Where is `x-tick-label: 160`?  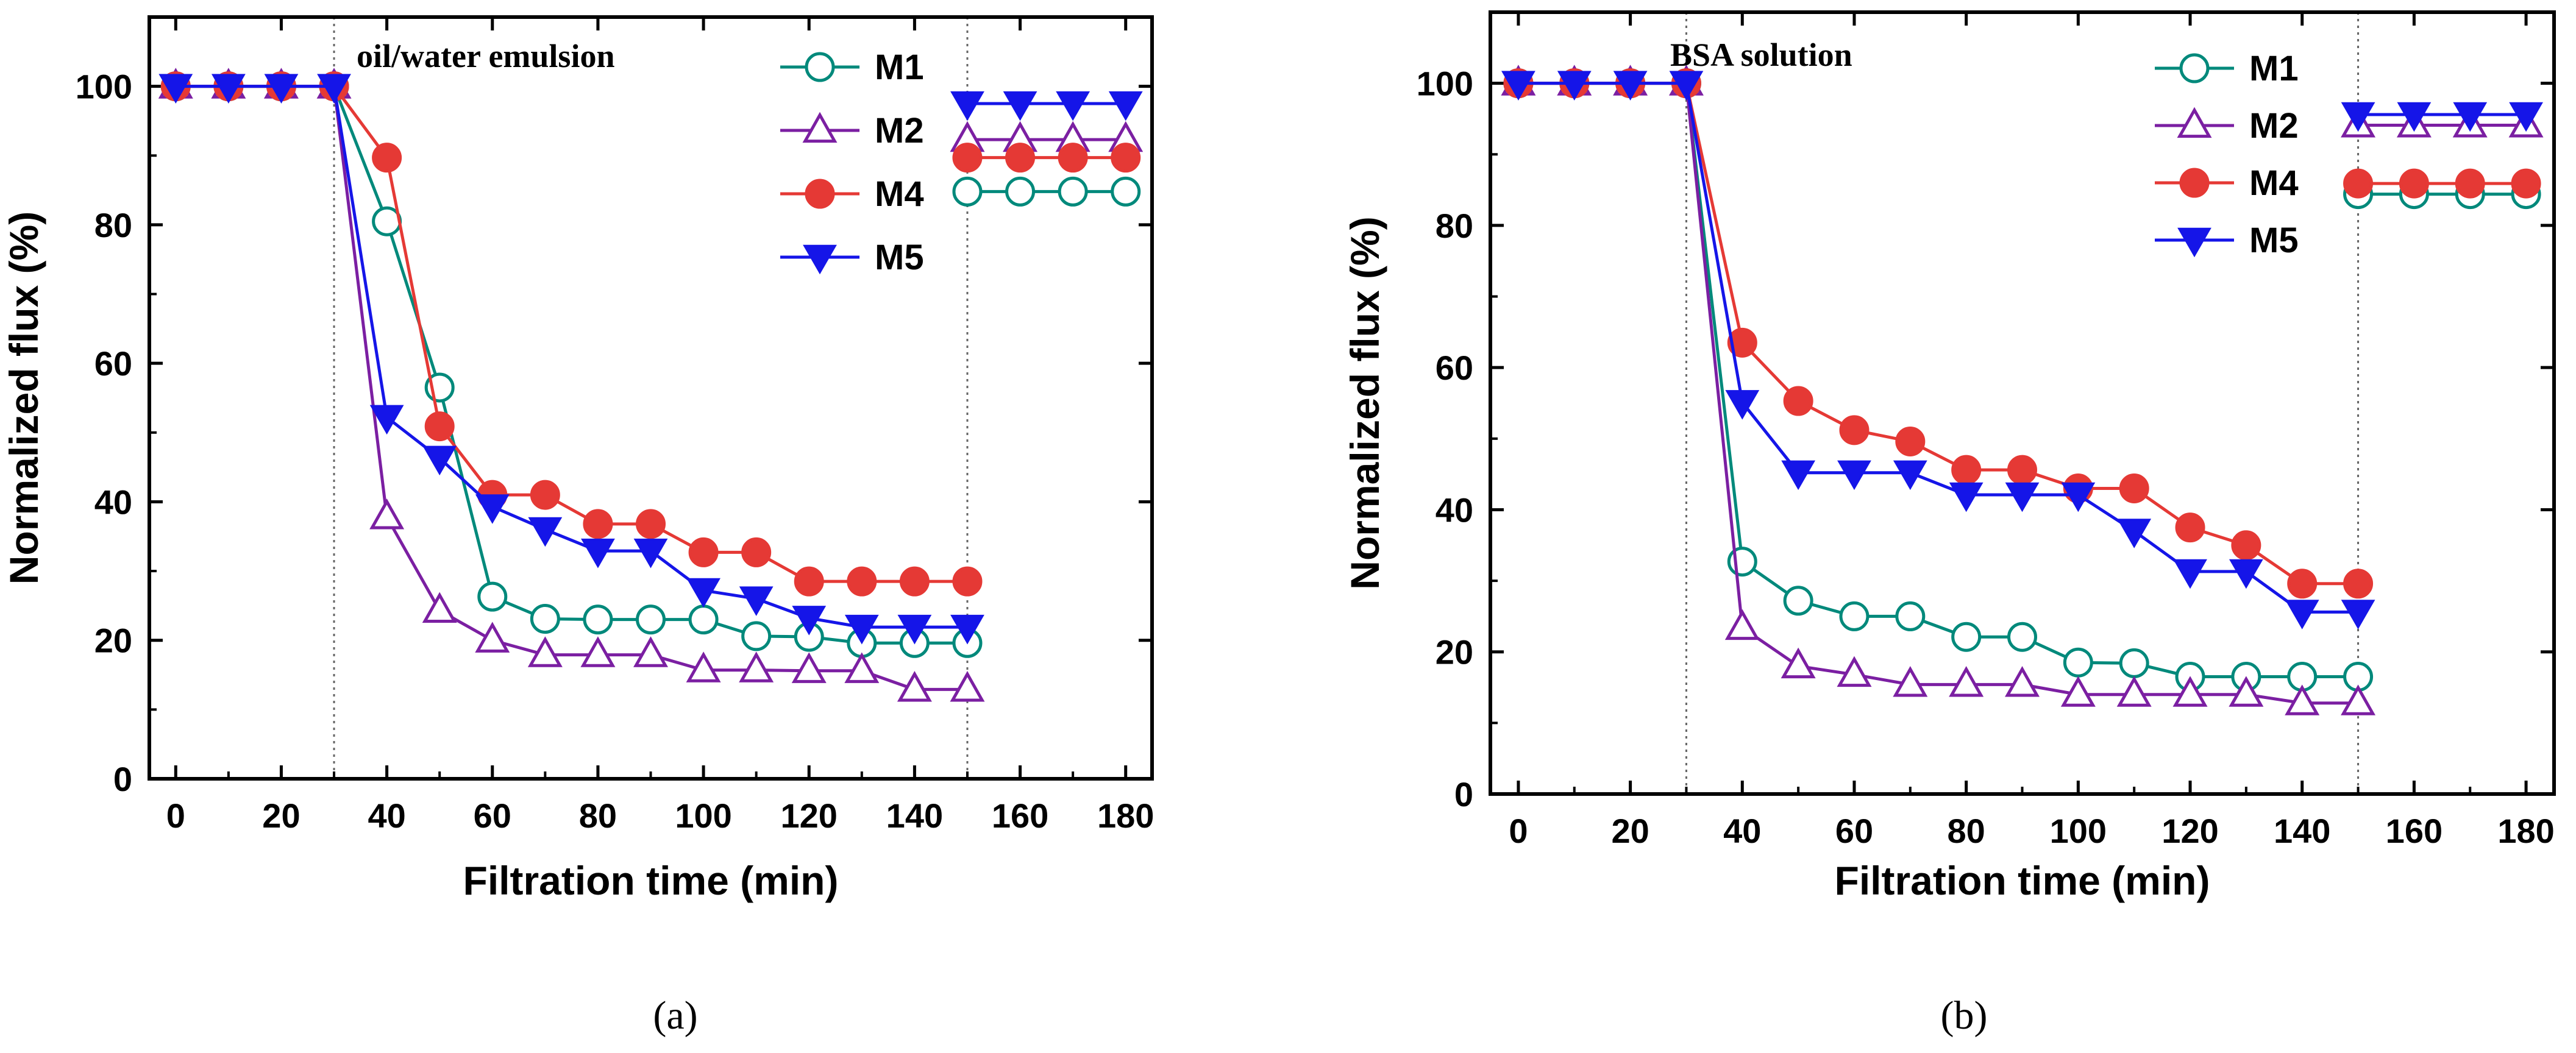 x-tick-label: 160 is located at coordinates (1020, 815).